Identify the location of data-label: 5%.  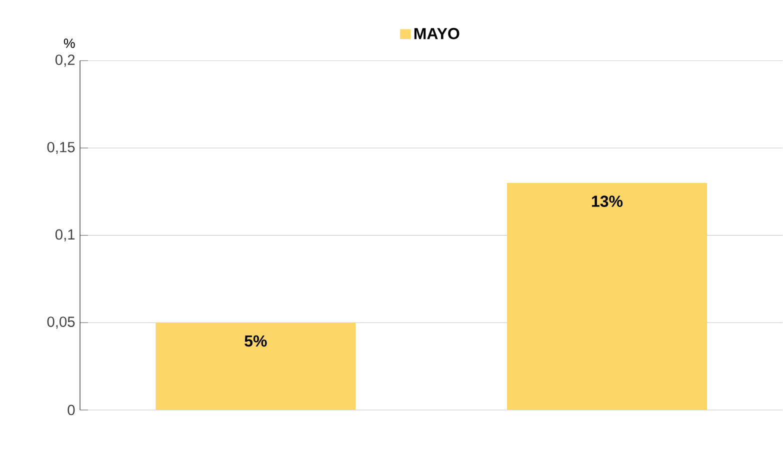
(255, 341).